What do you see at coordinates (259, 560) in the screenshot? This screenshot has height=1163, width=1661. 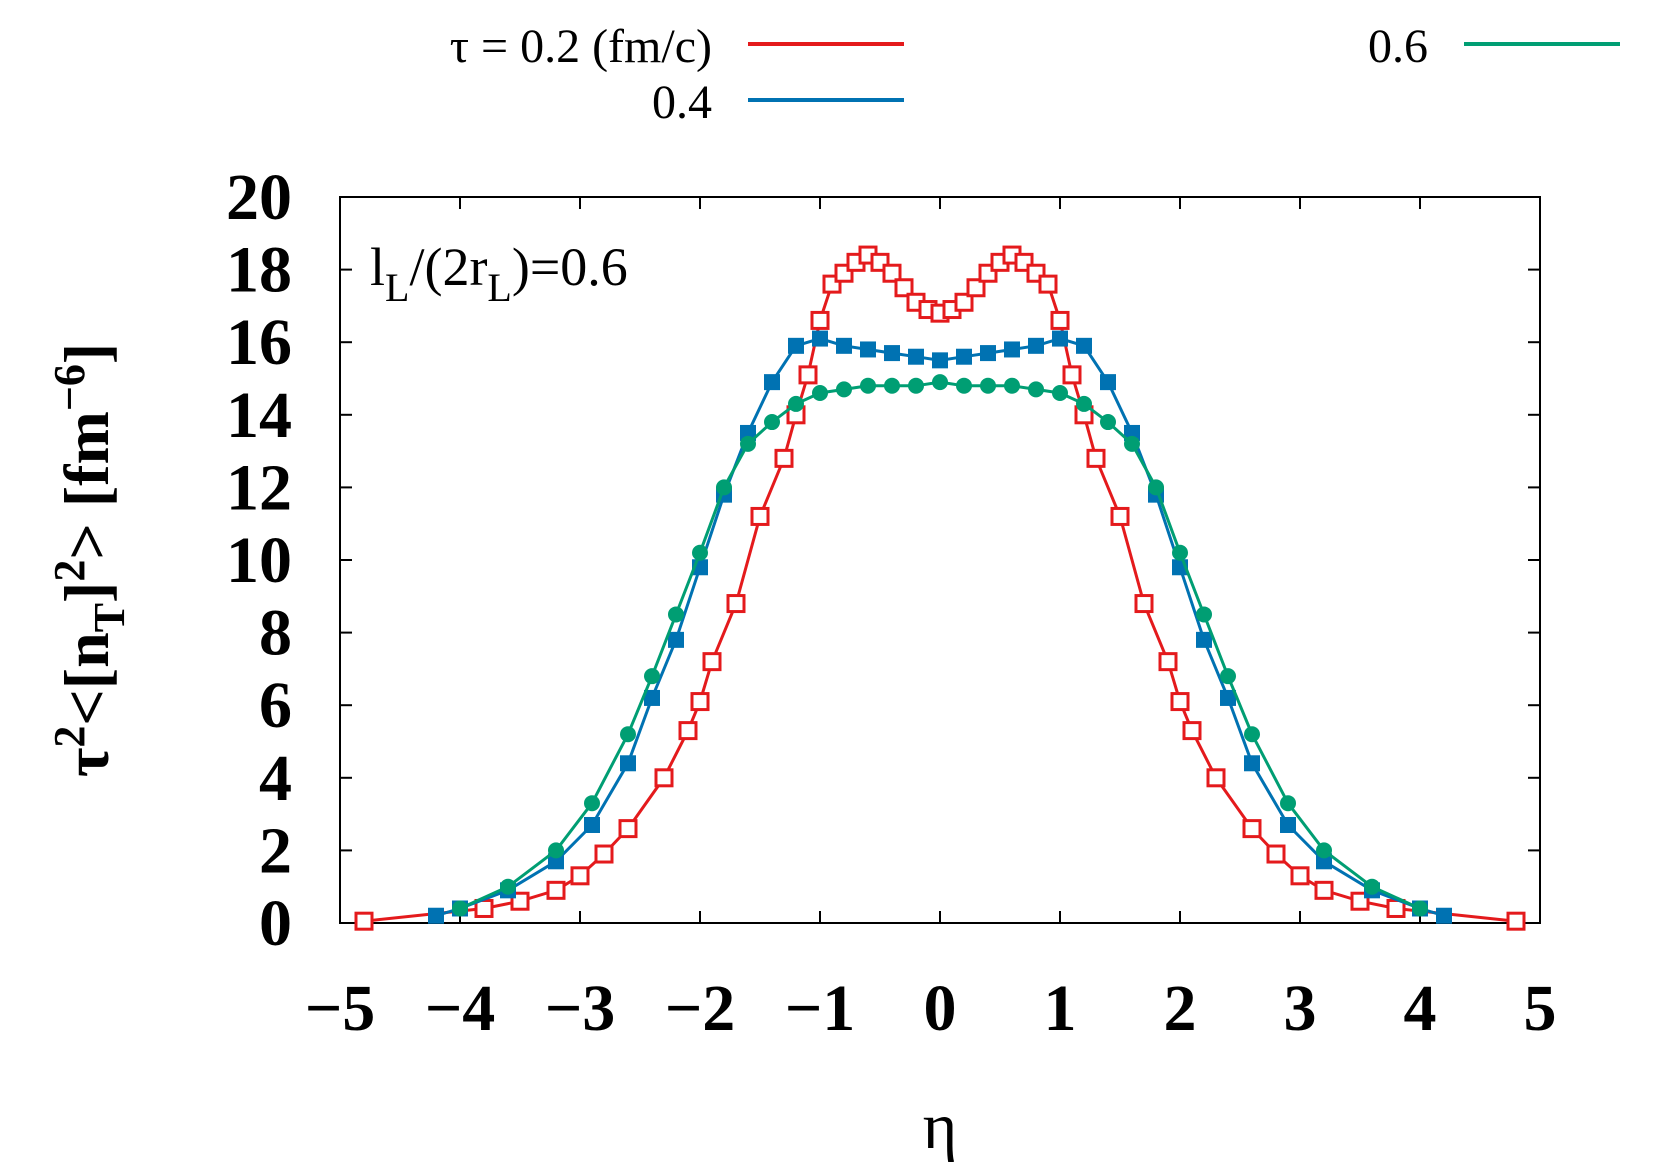 I see `y-tick-label: 10` at bounding box center [259, 560].